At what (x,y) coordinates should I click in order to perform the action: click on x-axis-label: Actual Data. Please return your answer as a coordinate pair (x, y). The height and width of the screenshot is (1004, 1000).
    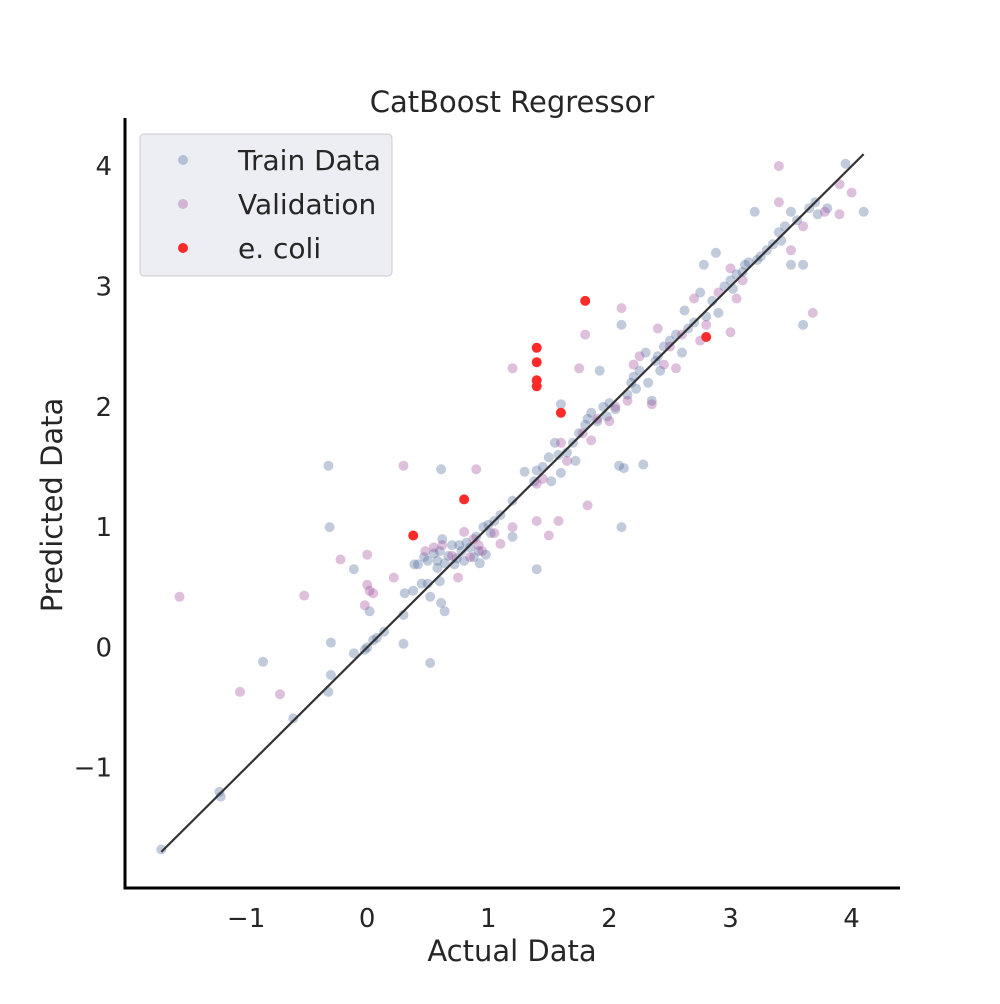
    Looking at the image, I should click on (511, 951).